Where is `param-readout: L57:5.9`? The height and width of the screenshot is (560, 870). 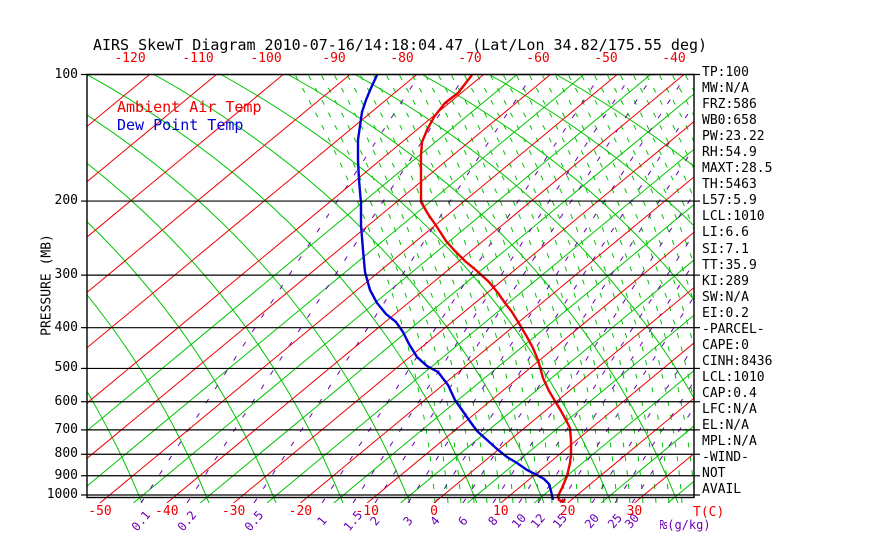 param-readout: L57:5.9 is located at coordinates (729, 201).